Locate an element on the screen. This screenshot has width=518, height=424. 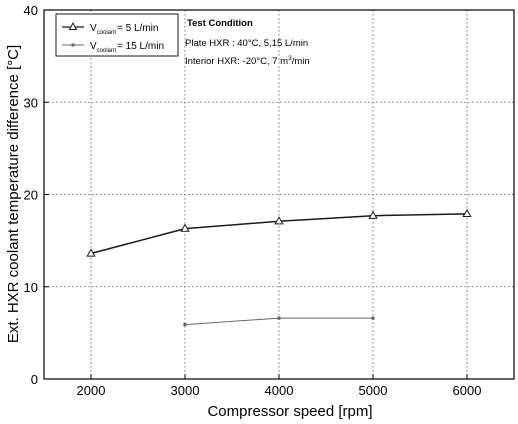
legend-label-series-2: Vcoolant= 15 L/min is located at coordinates (127, 47).